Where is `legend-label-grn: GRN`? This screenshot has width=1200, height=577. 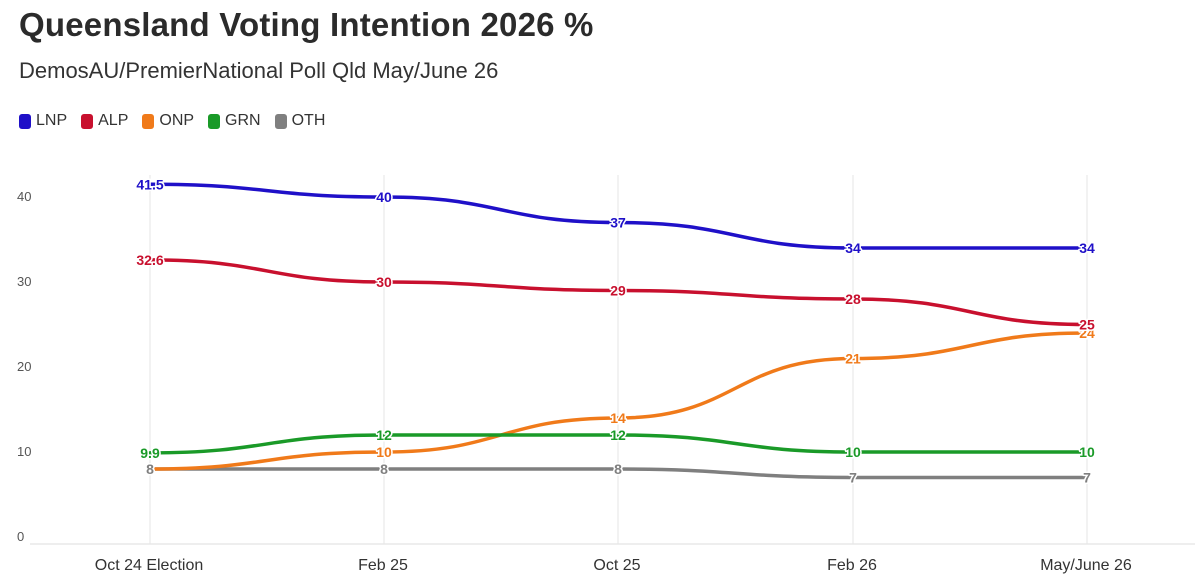
legend-label-grn: GRN is located at coordinates (243, 120).